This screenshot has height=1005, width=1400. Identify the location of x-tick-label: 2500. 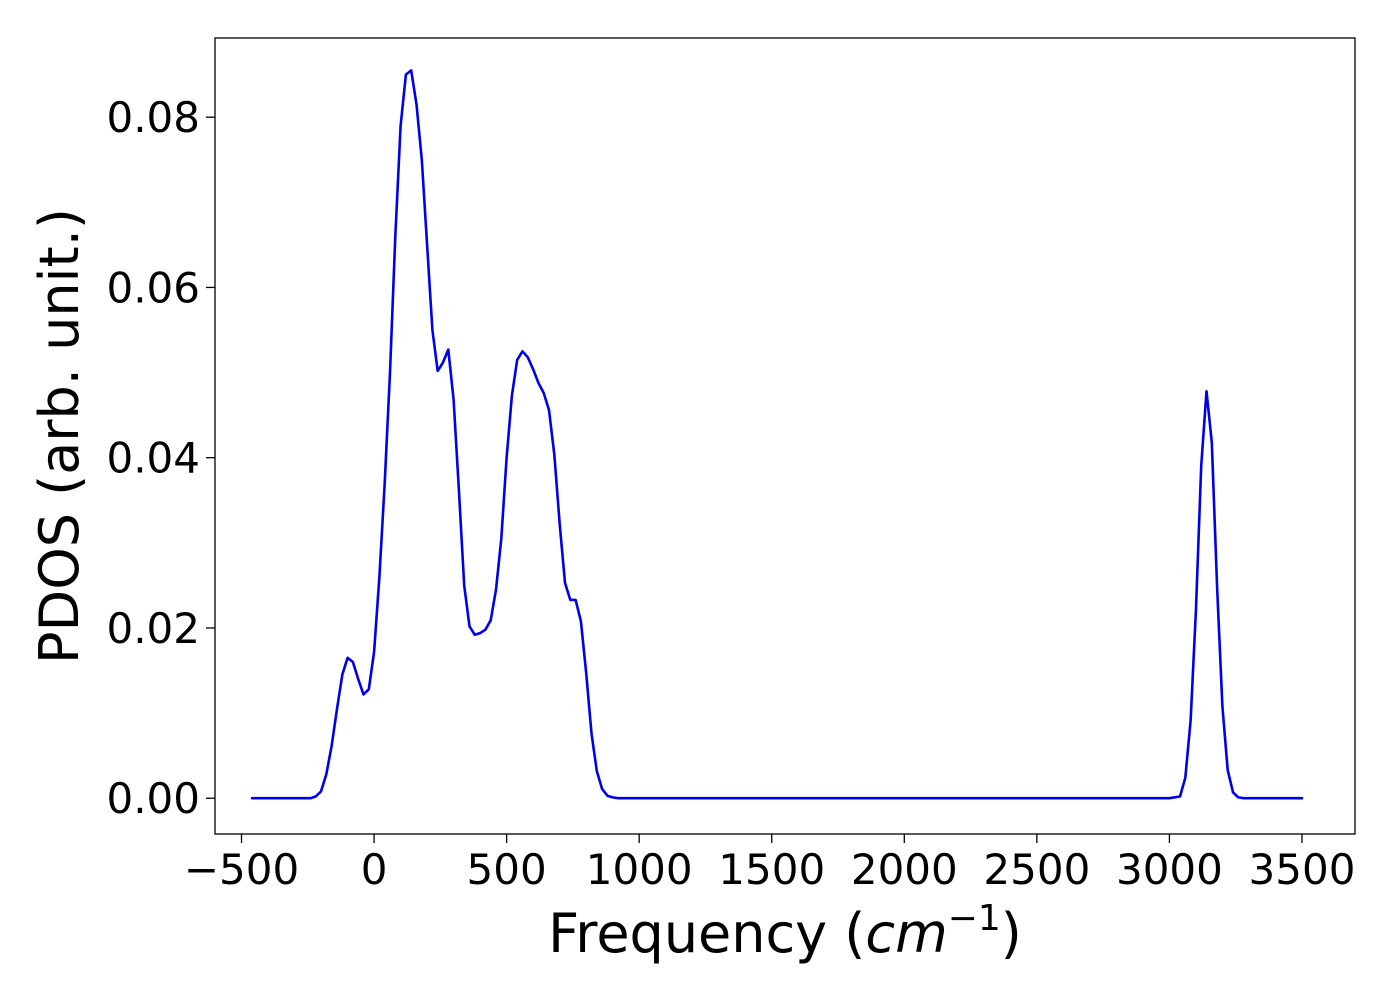
(1036, 869).